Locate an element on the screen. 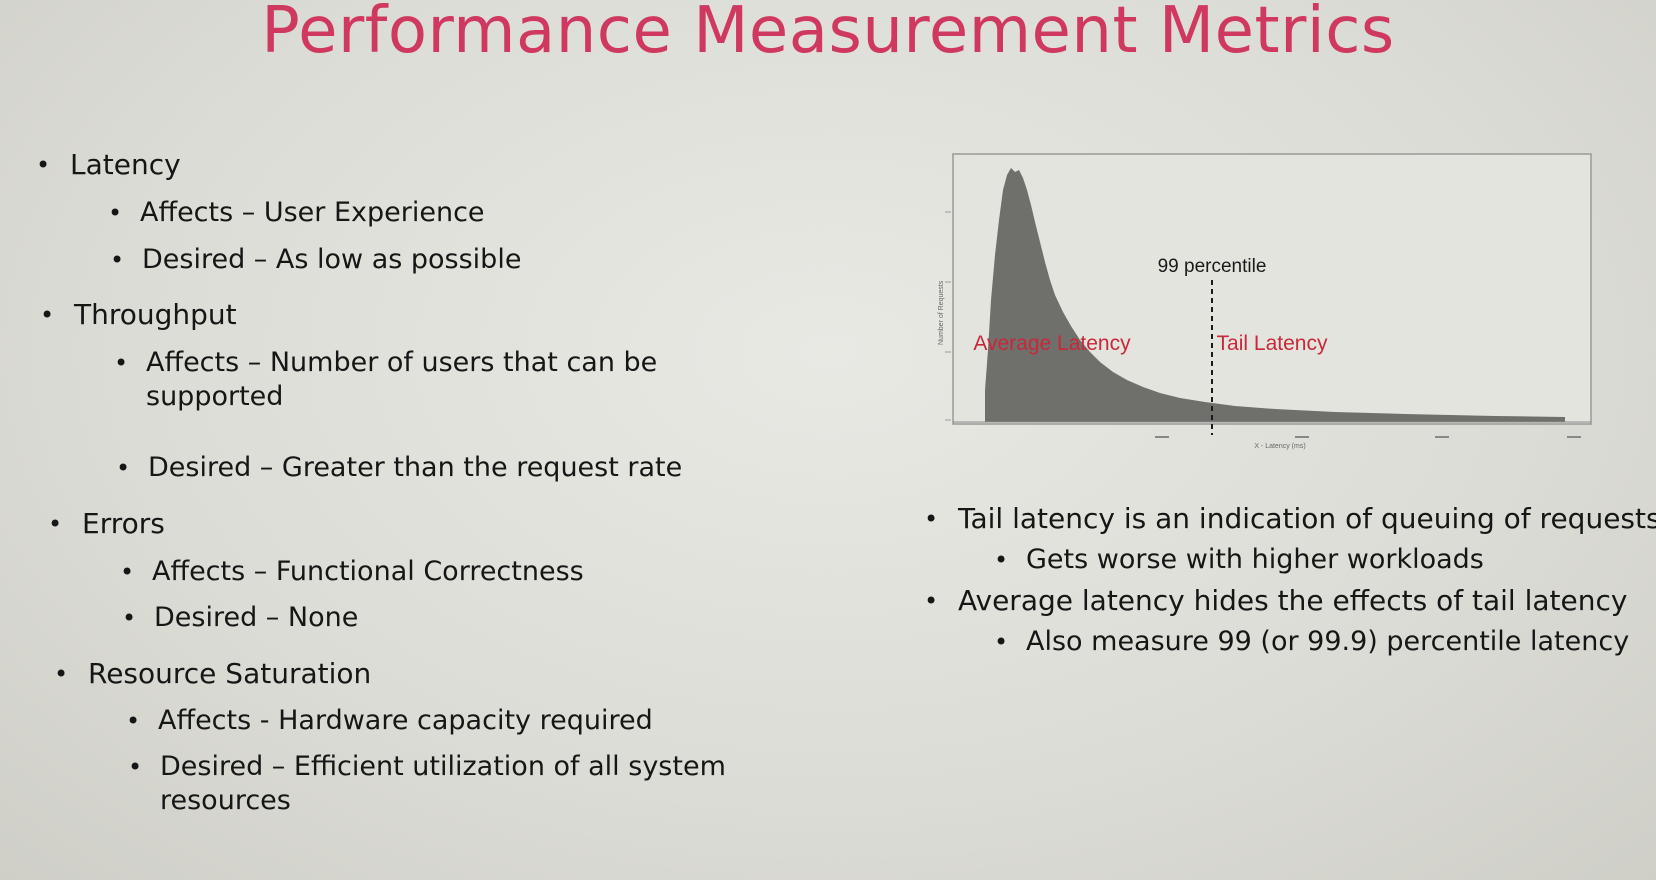 The height and width of the screenshot is (880, 1656). latency-distribution-area is located at coordinates (1275, 295).